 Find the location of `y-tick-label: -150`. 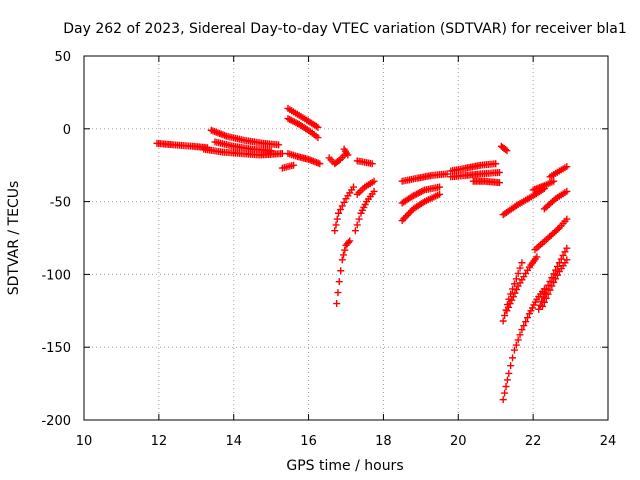

y-tick-label: -150 is located at coordinates (56, 348).